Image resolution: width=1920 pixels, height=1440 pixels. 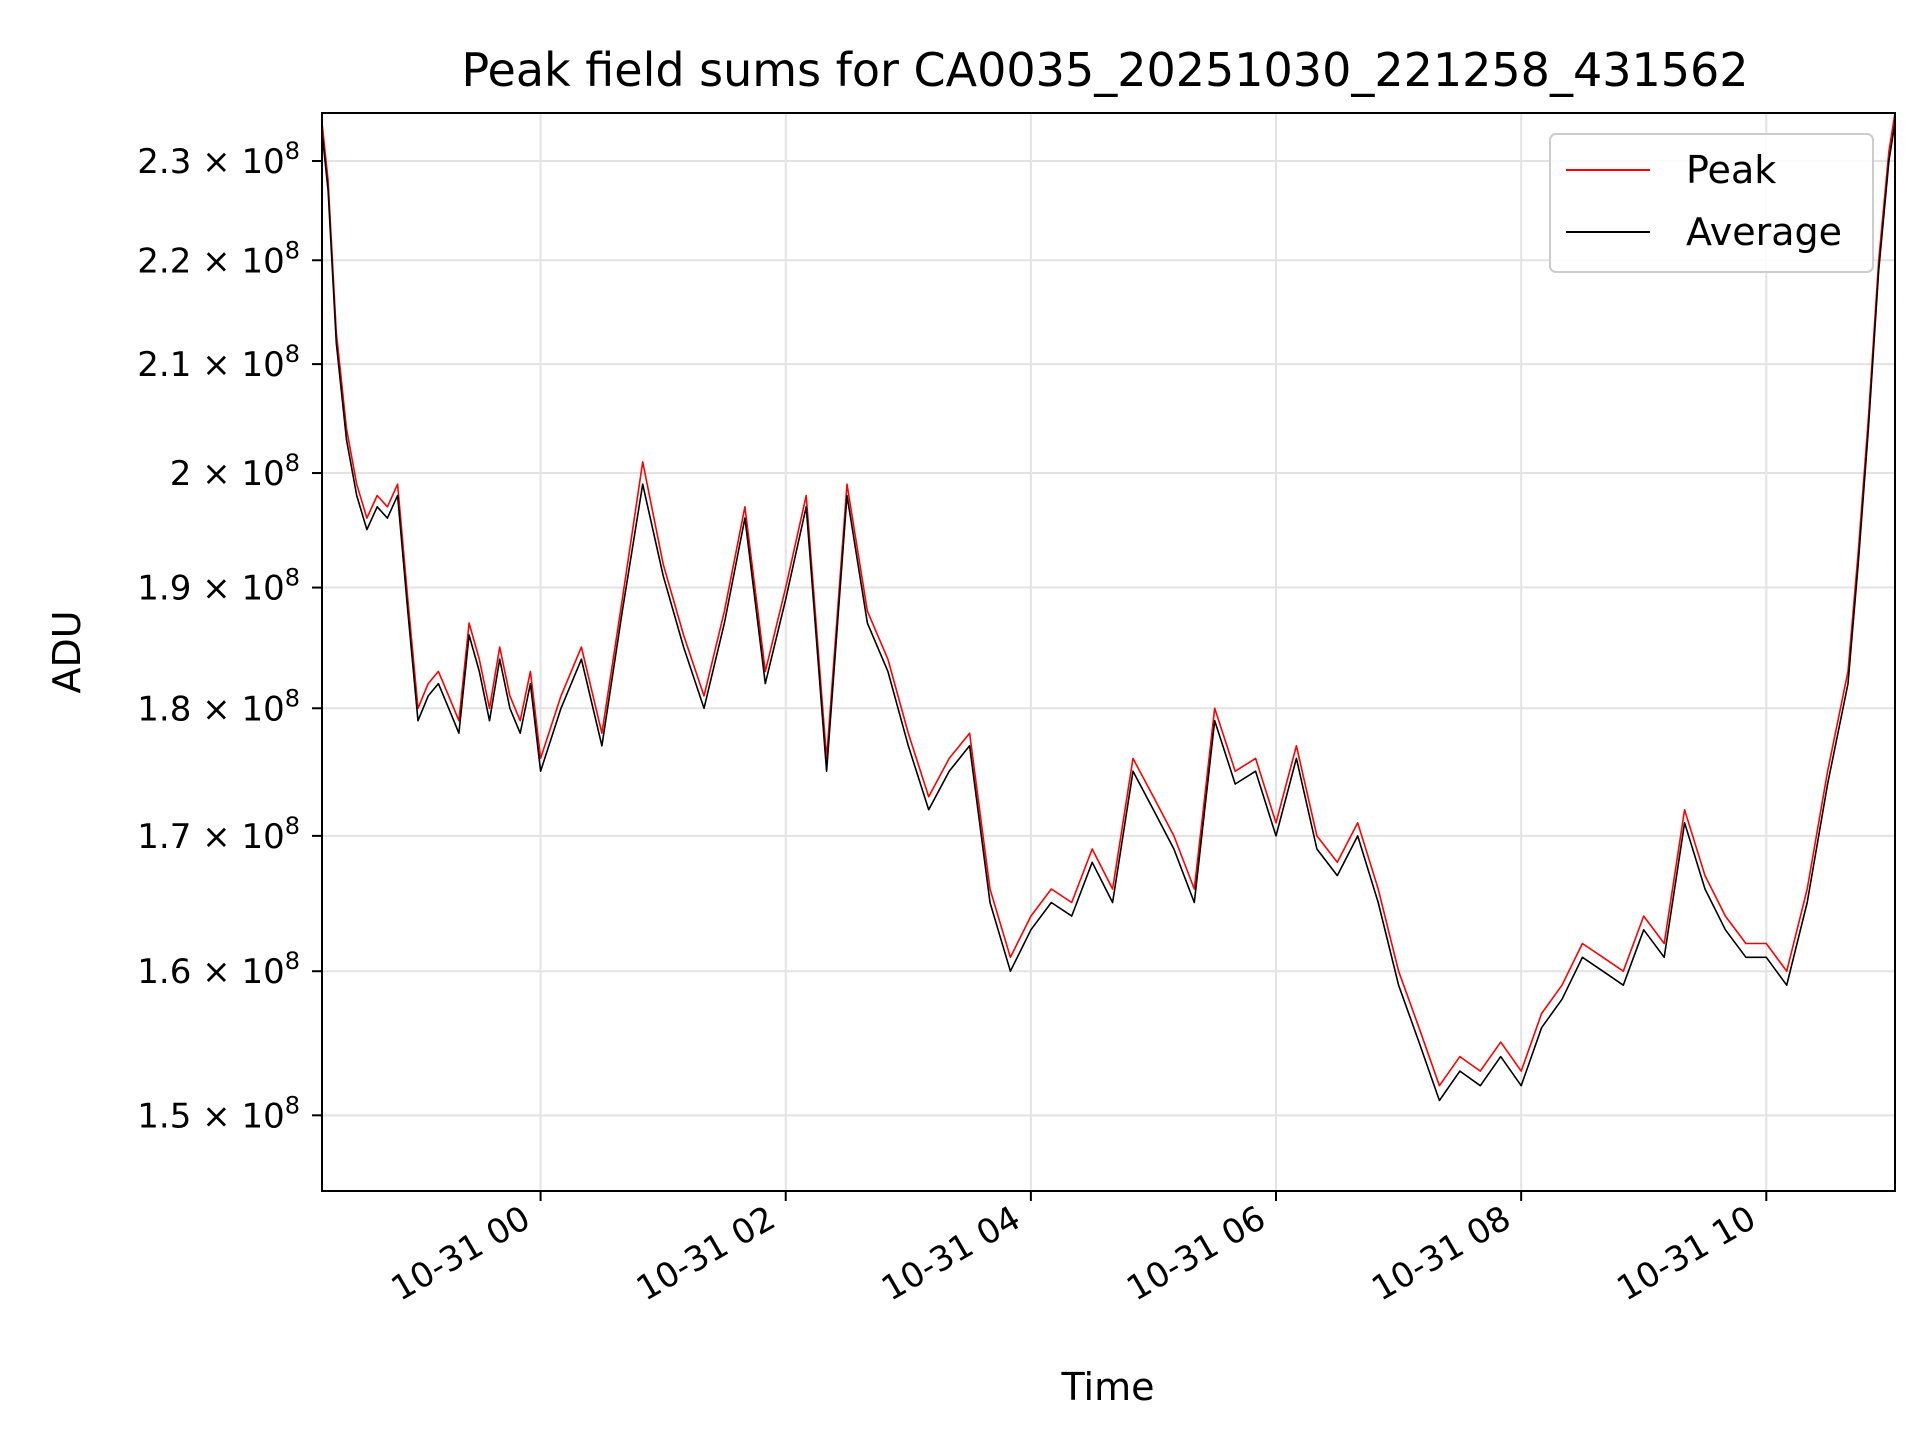 I want to click on y-tick-label-8: 2.3 × 108, so click(x=218, y=159).